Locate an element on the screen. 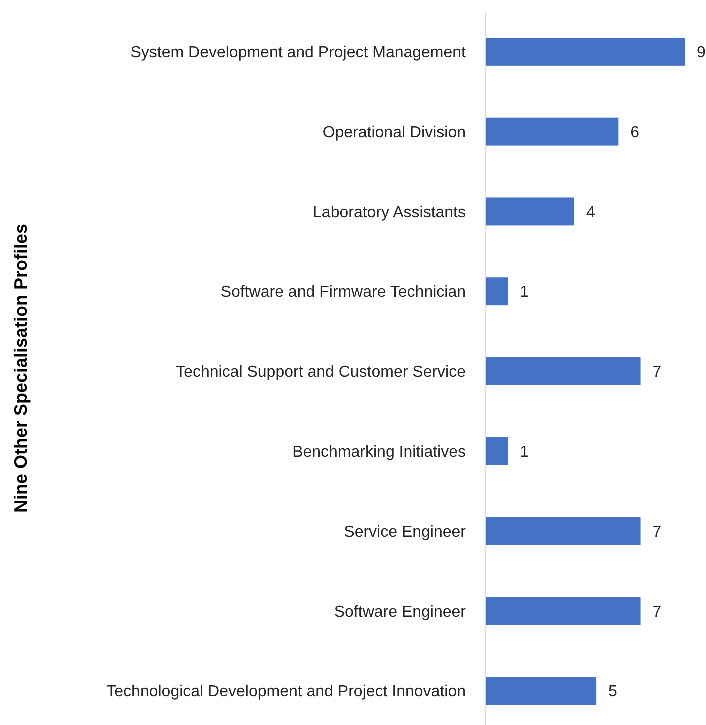 The height and width of the screenshot is (725, 706). data-label: 9 is located at coordinates (701, 53).